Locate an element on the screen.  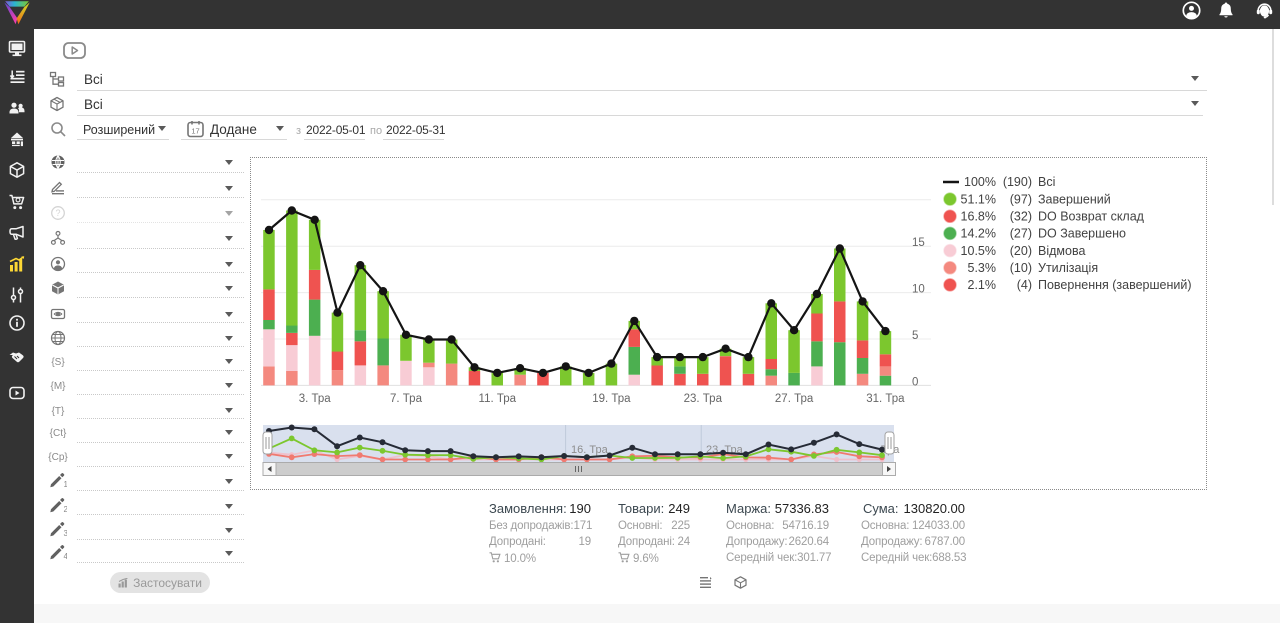
svg-text: 23. Тра is located at coordinates (703, 399).